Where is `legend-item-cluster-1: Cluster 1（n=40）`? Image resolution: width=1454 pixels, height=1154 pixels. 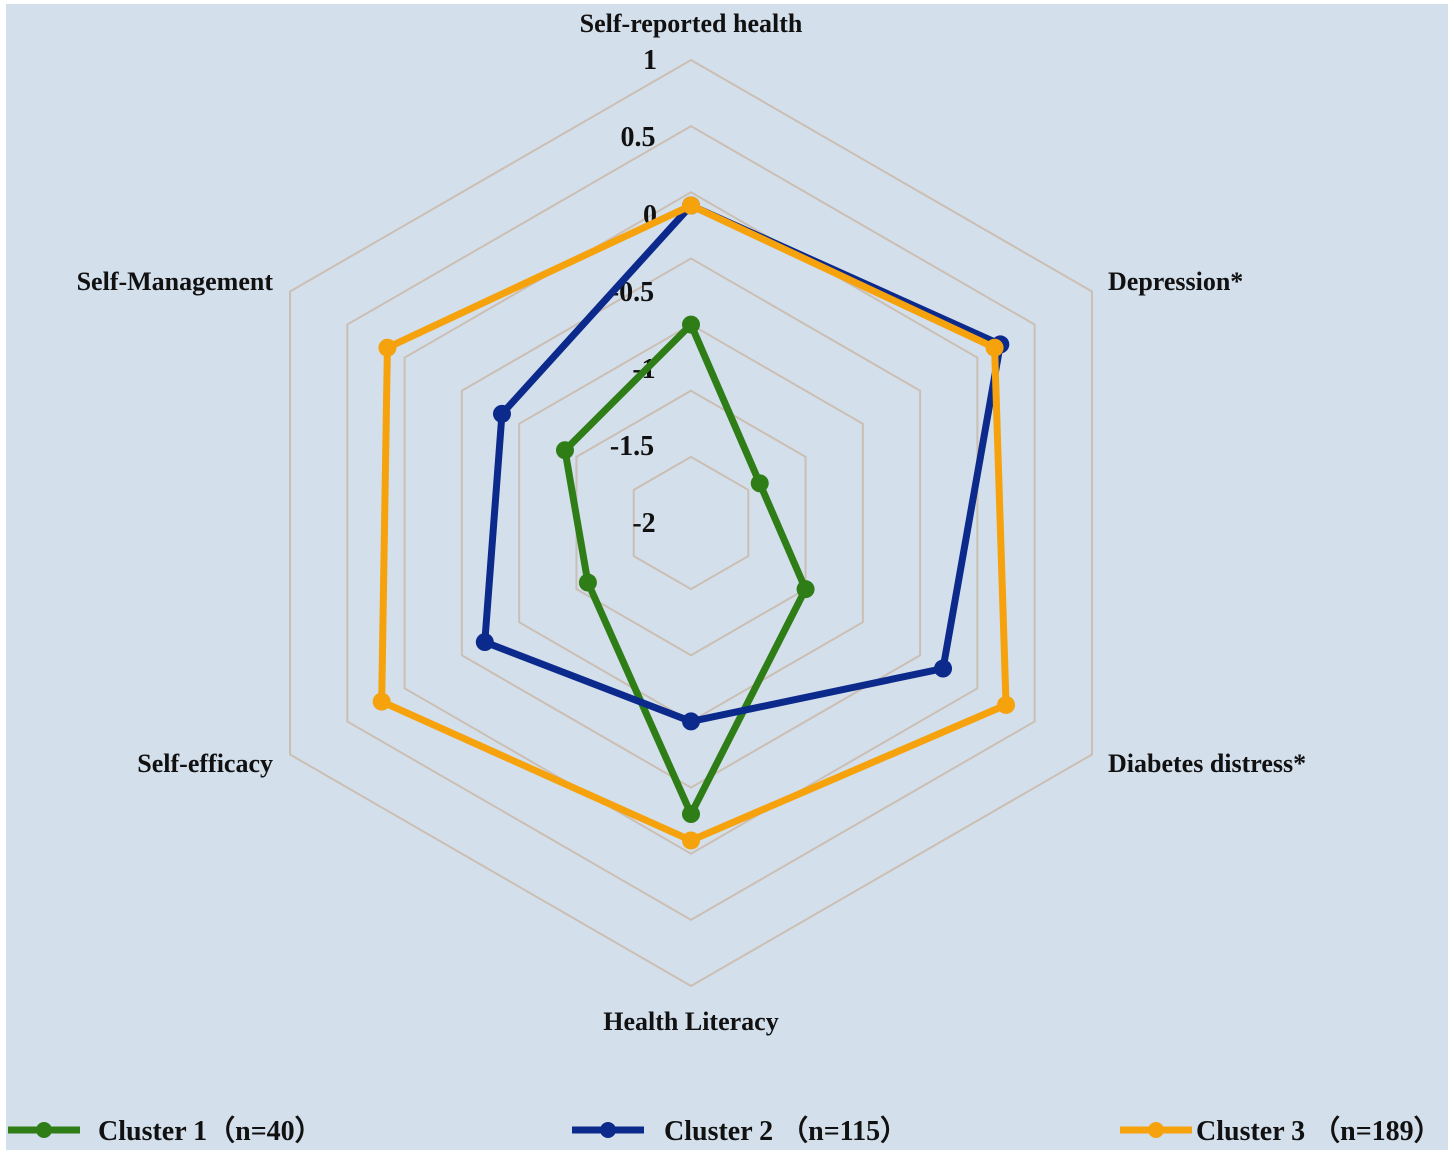 legend-item-cluster-1: Cluster 1（n=40） is located at coordinates (165, 1130).